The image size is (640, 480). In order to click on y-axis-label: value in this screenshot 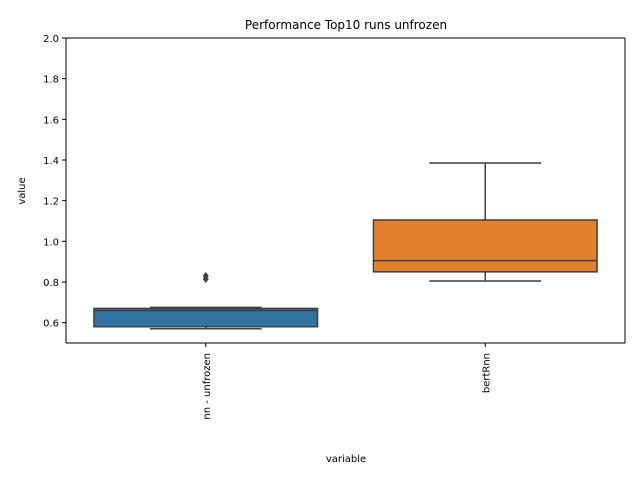, I will do `click(22, 190)`.